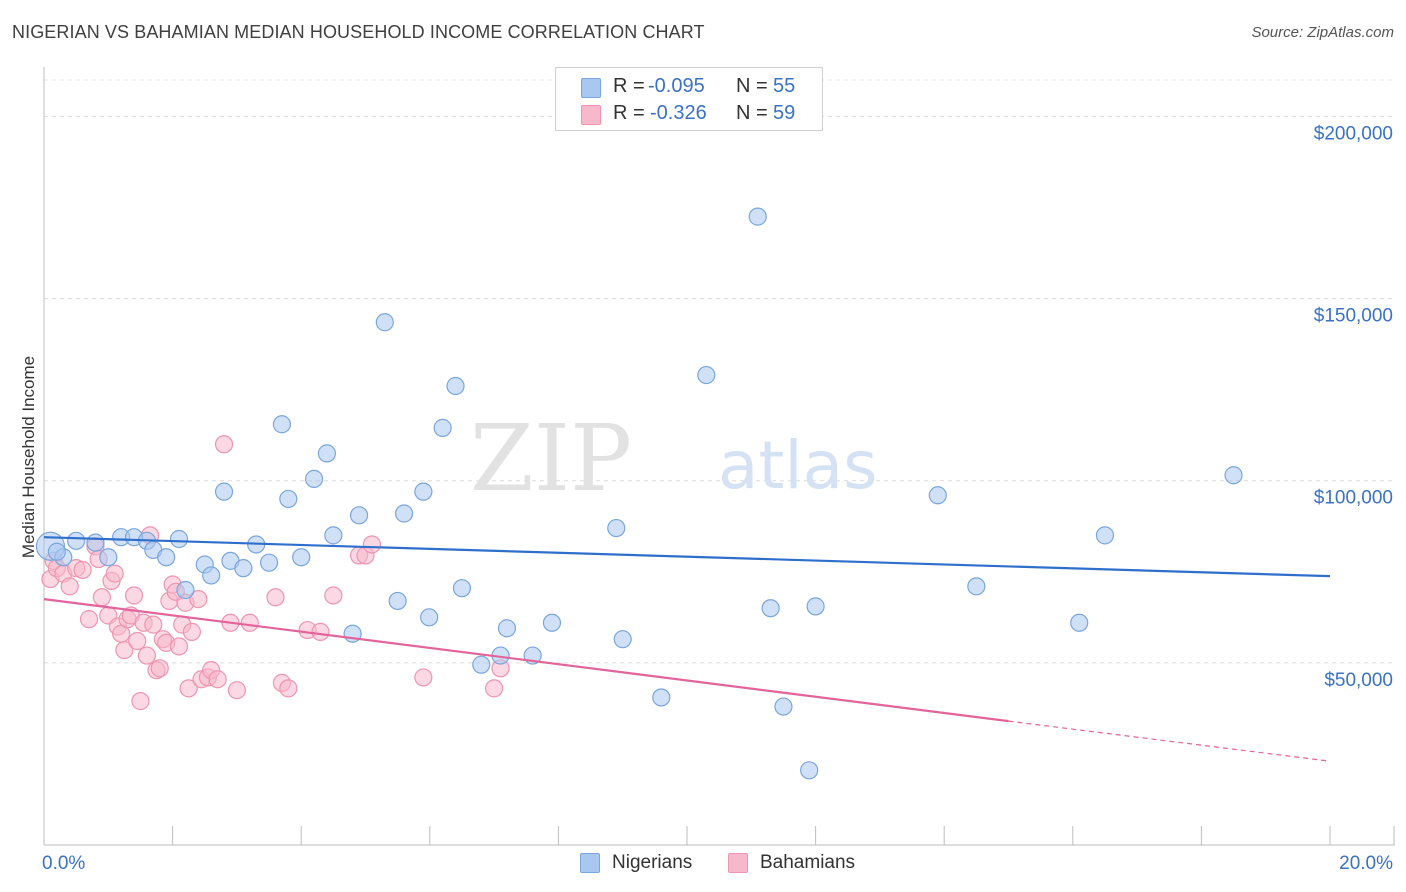  I want to click on stats-legend-row-nigerians: R = -0.095 N = 55, so click(689, 87).